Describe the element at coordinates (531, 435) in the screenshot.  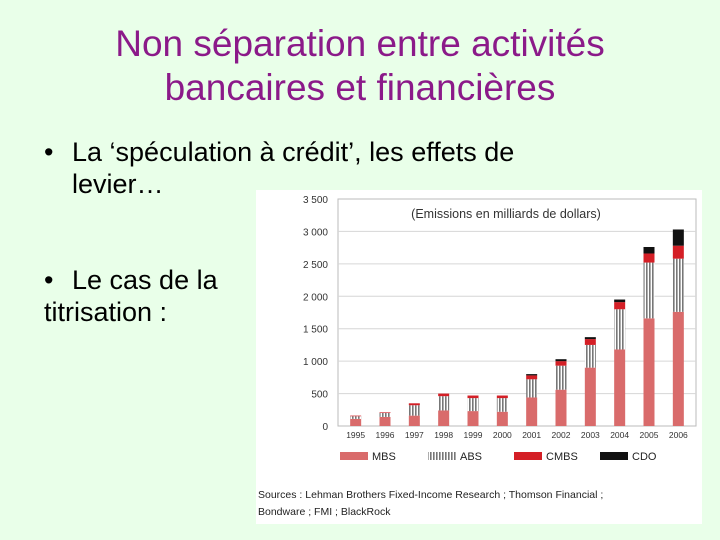
I see `x-tick-label: 2001` at that location.